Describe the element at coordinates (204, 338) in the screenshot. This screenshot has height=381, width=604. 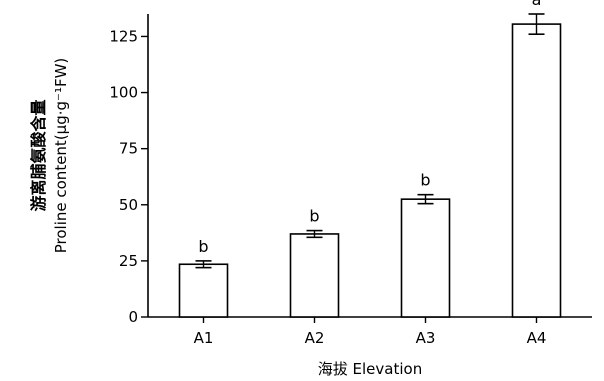
I see `x-tick-label: A1` at that location.